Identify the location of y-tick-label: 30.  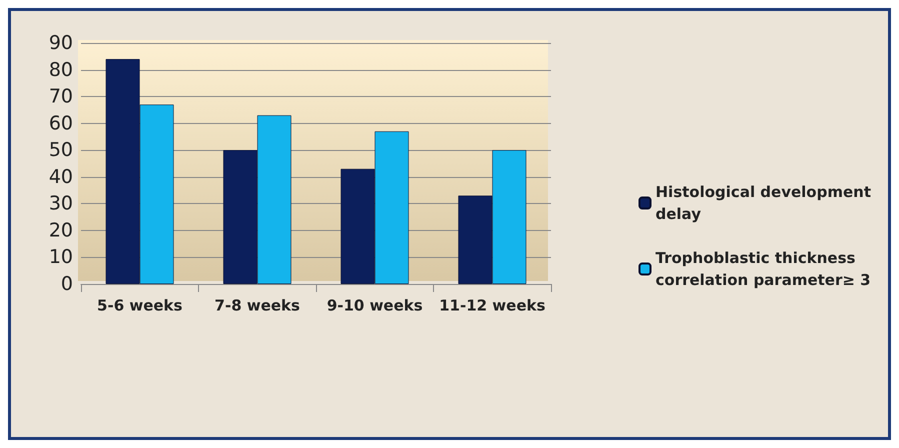
(60, 203).